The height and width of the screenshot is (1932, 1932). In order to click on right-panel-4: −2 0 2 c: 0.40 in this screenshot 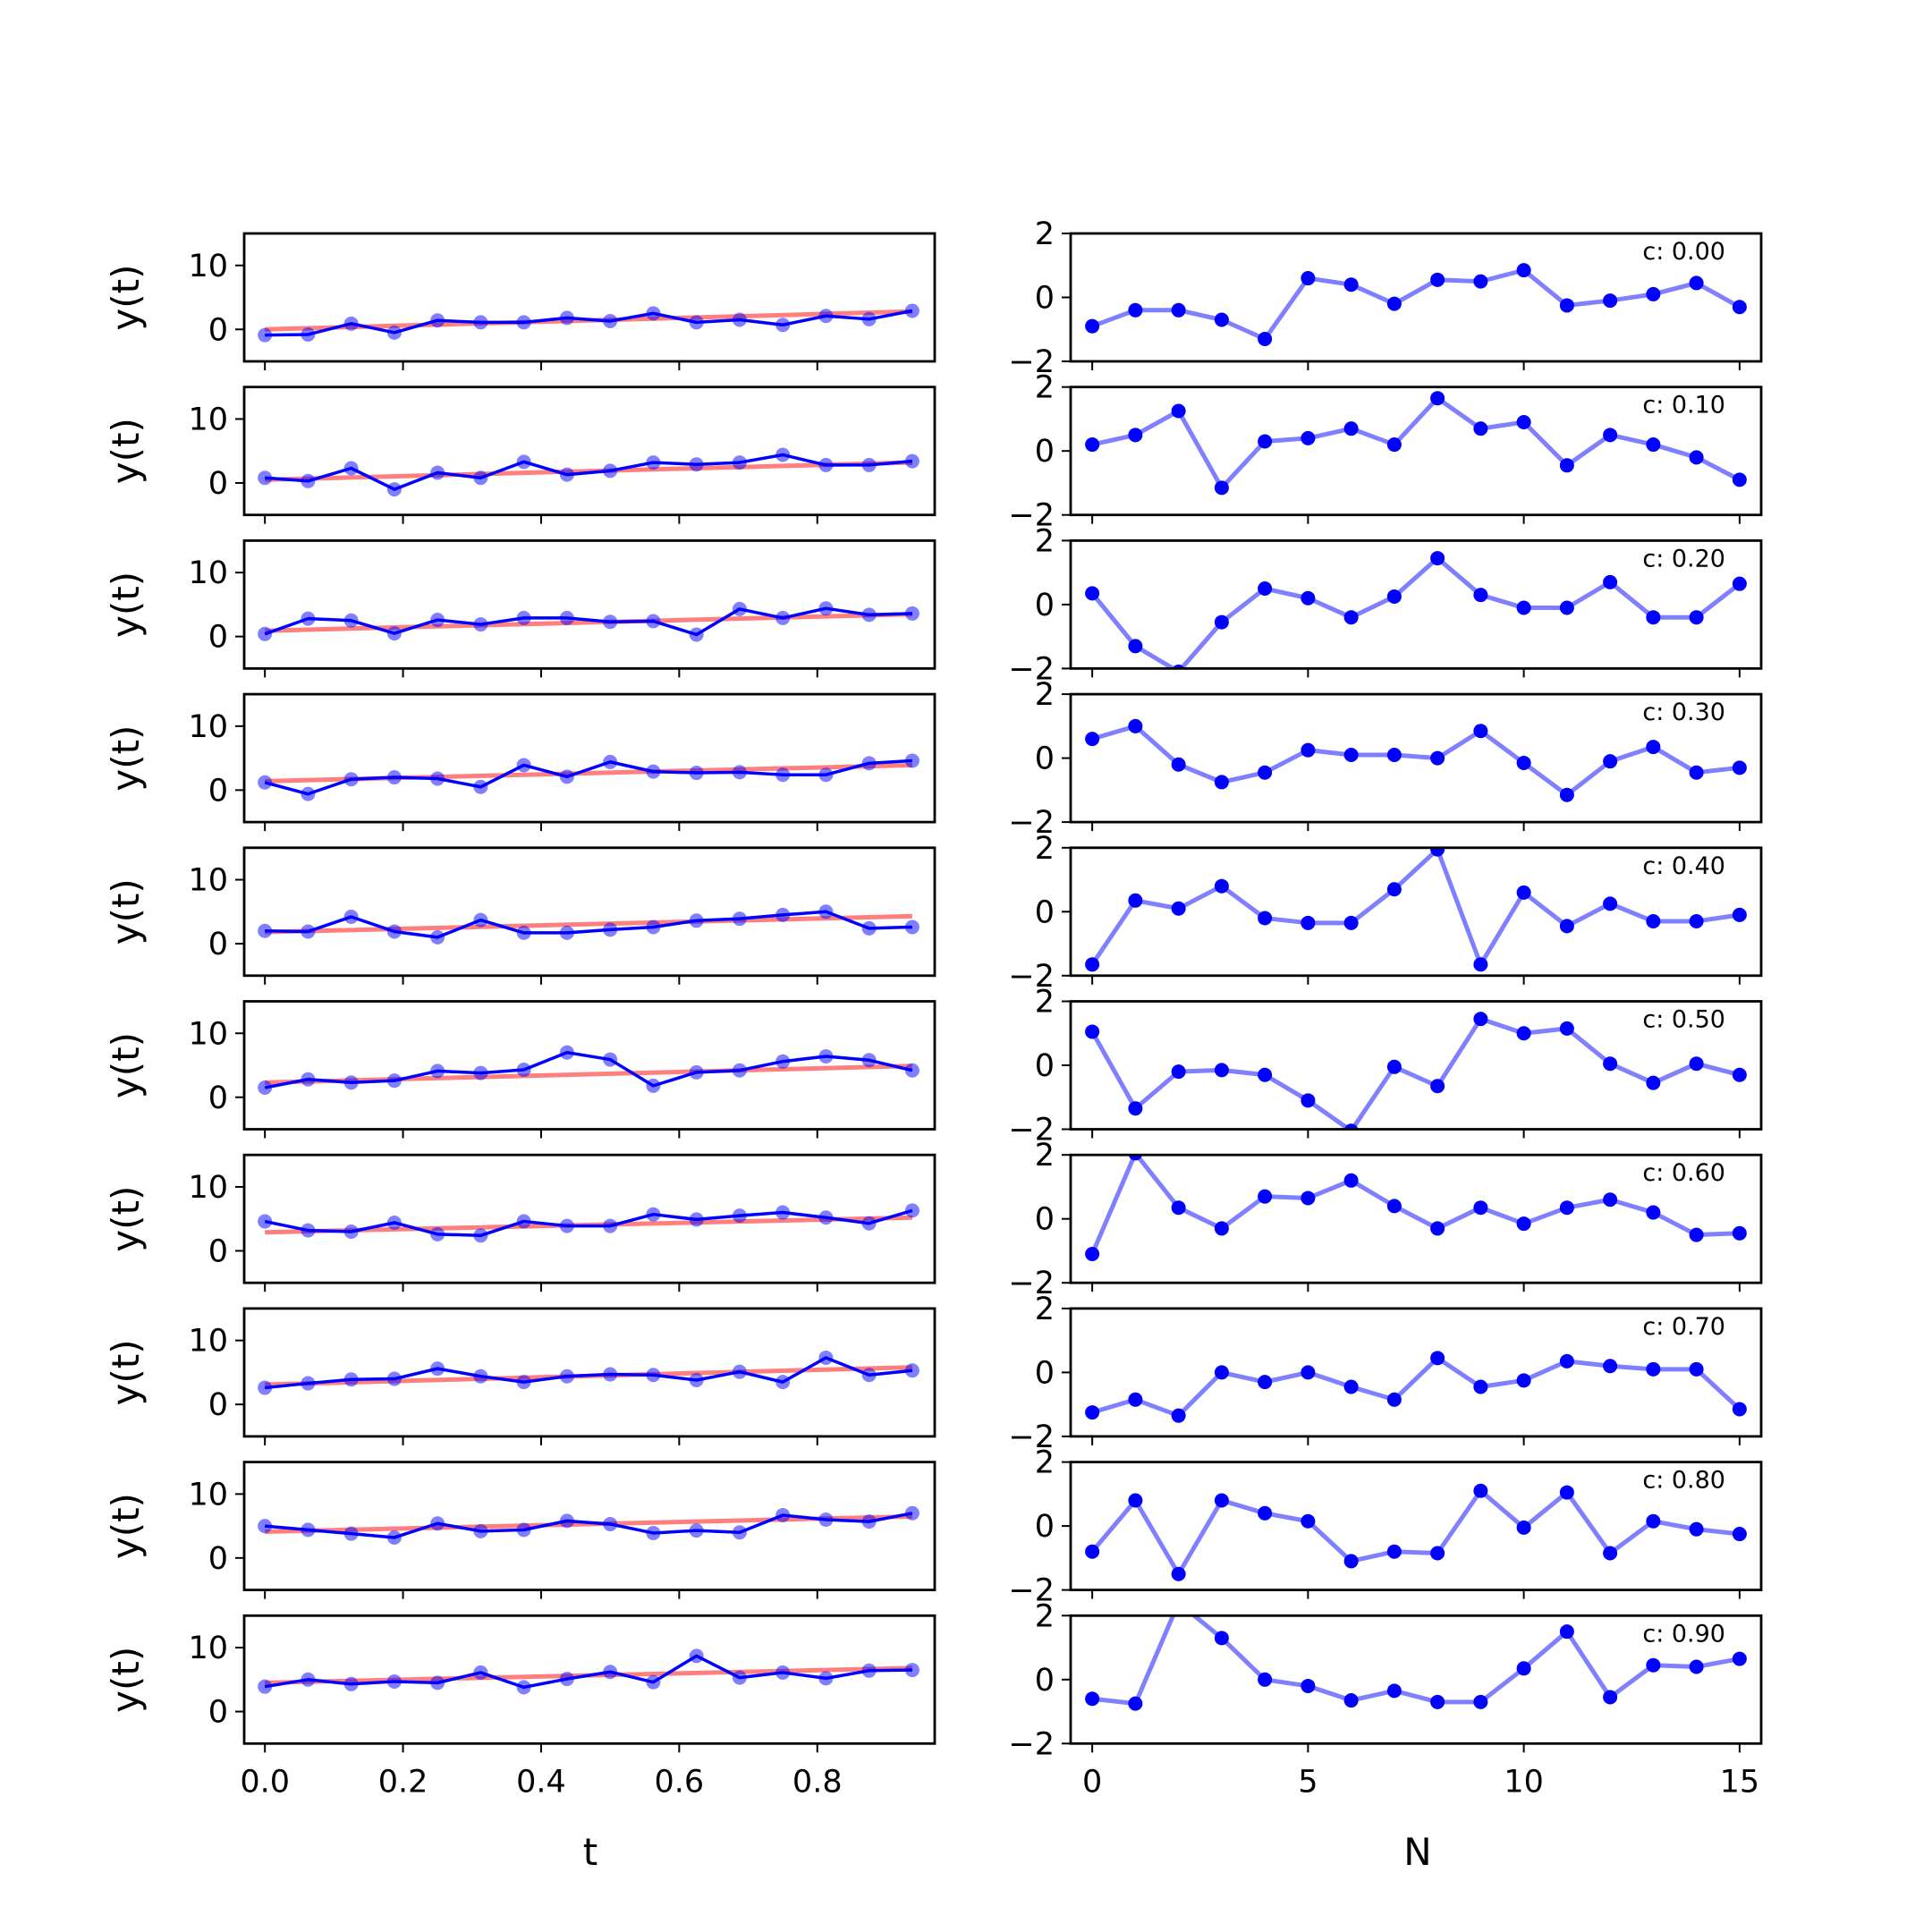, I will do `click(1385, 913)`.